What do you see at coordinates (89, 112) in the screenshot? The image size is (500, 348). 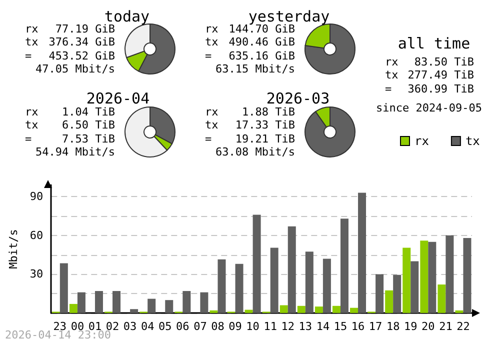 I see `text: 1.04 TiB` at bounding box center [89, 112].